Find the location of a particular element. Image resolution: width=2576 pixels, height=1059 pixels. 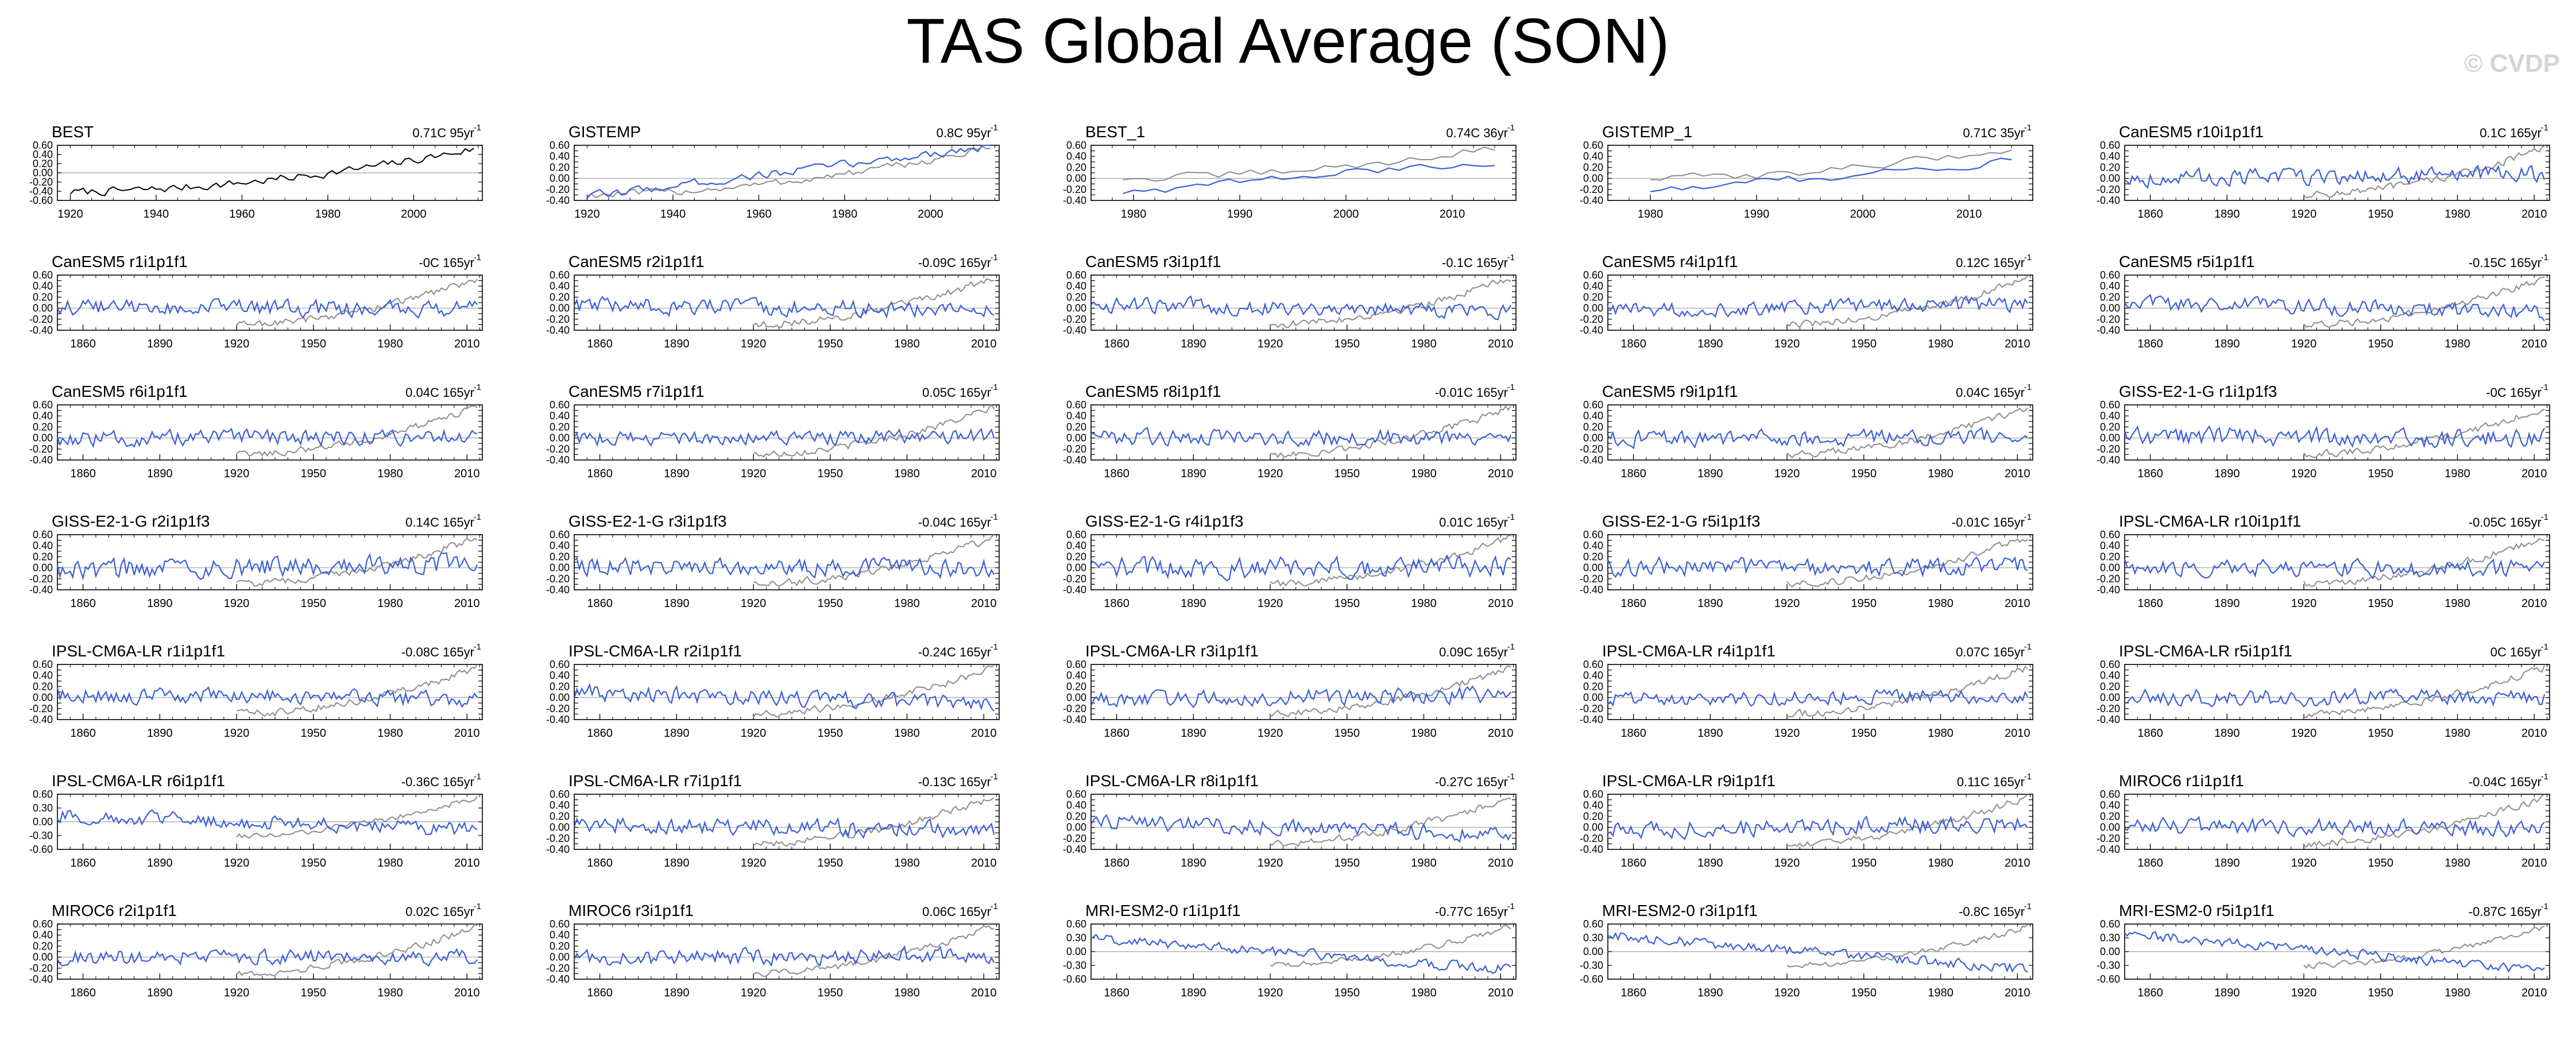

panel-title: CanESM5 r4i1p1f1 is located at coordinates (1670, 261).